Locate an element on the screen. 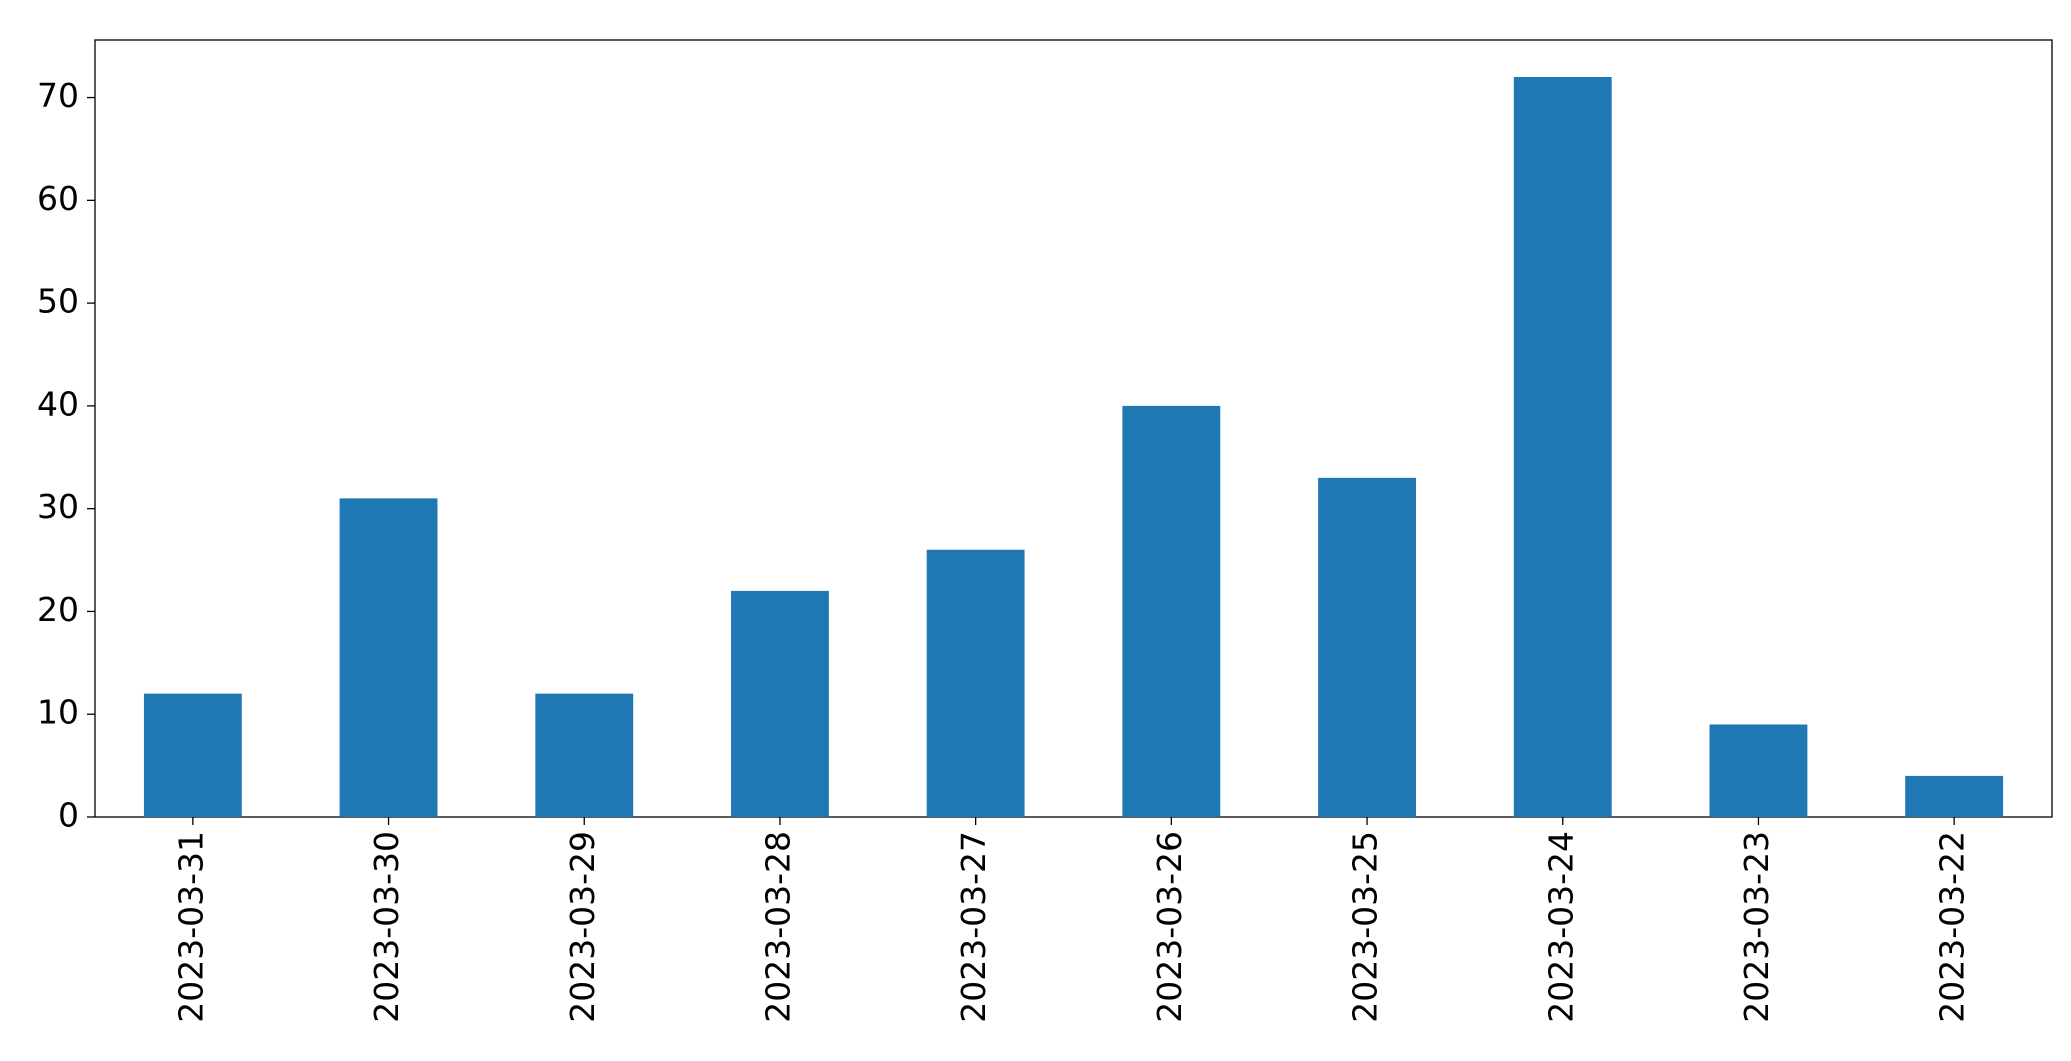 This screenshot has height=1061, width=2071. x-tick-label: 2023-03-24 is located at coordinates (1560, 927).